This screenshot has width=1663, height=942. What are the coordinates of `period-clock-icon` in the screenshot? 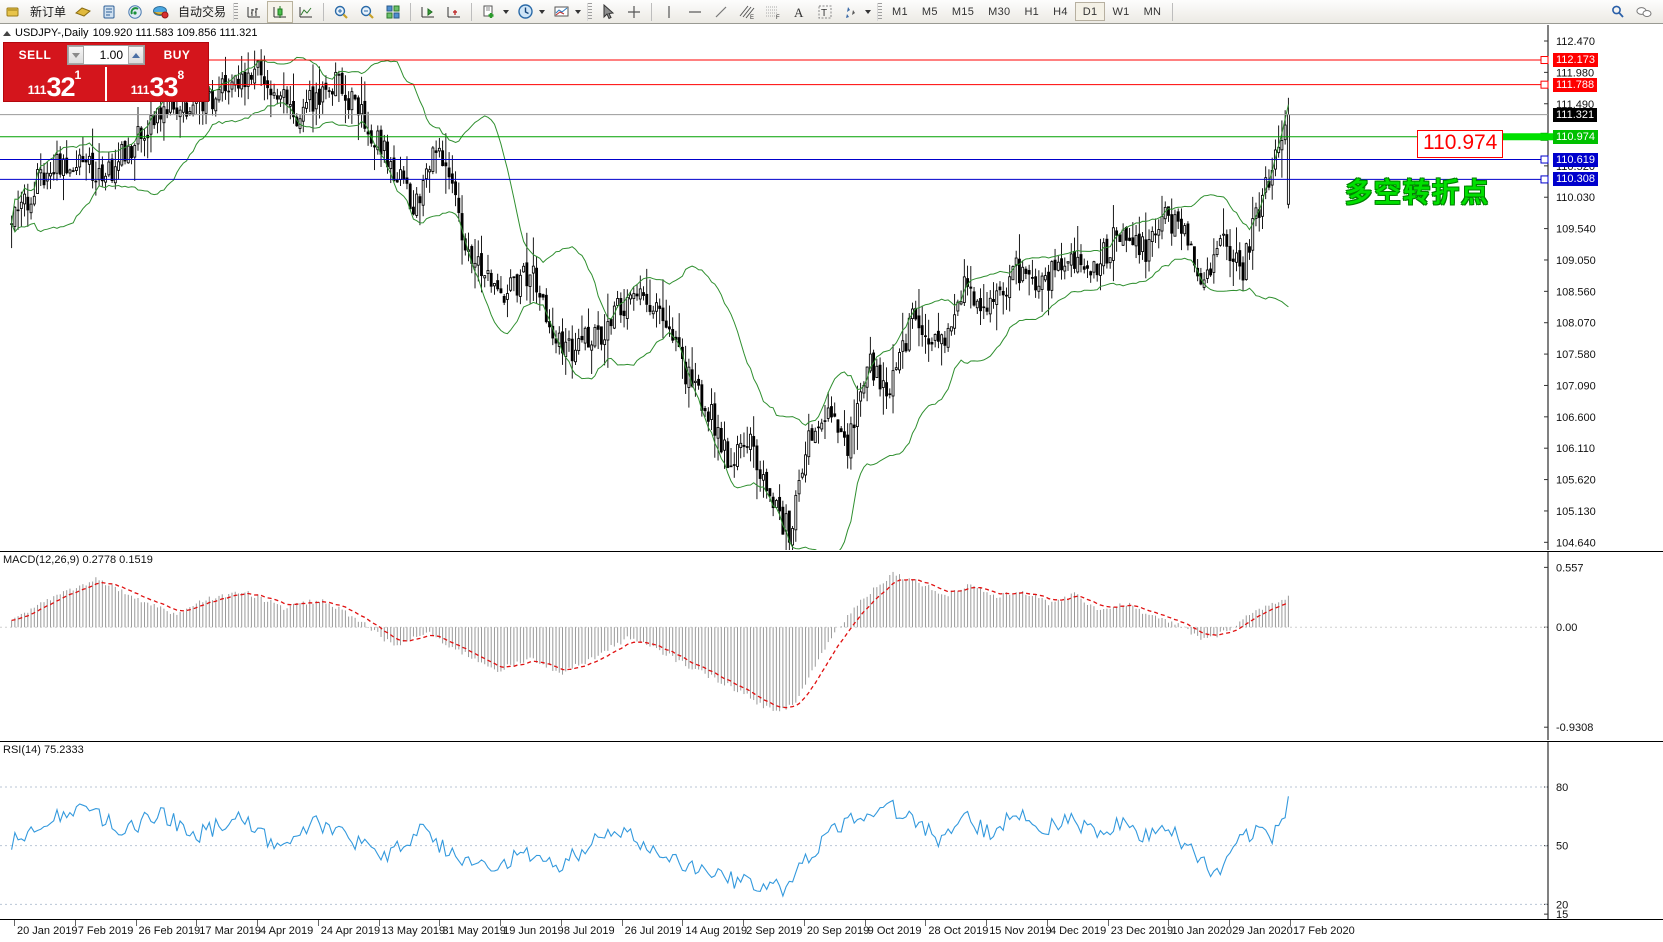 It's located at (525, 12).